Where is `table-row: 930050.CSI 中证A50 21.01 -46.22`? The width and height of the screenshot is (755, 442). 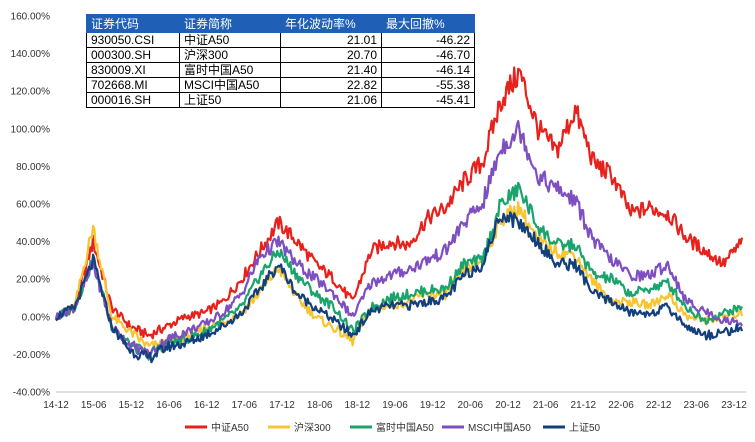 table-row: 930050.CSI 中证A50 21.01 -46.22 is located at coordinates (280, 40).